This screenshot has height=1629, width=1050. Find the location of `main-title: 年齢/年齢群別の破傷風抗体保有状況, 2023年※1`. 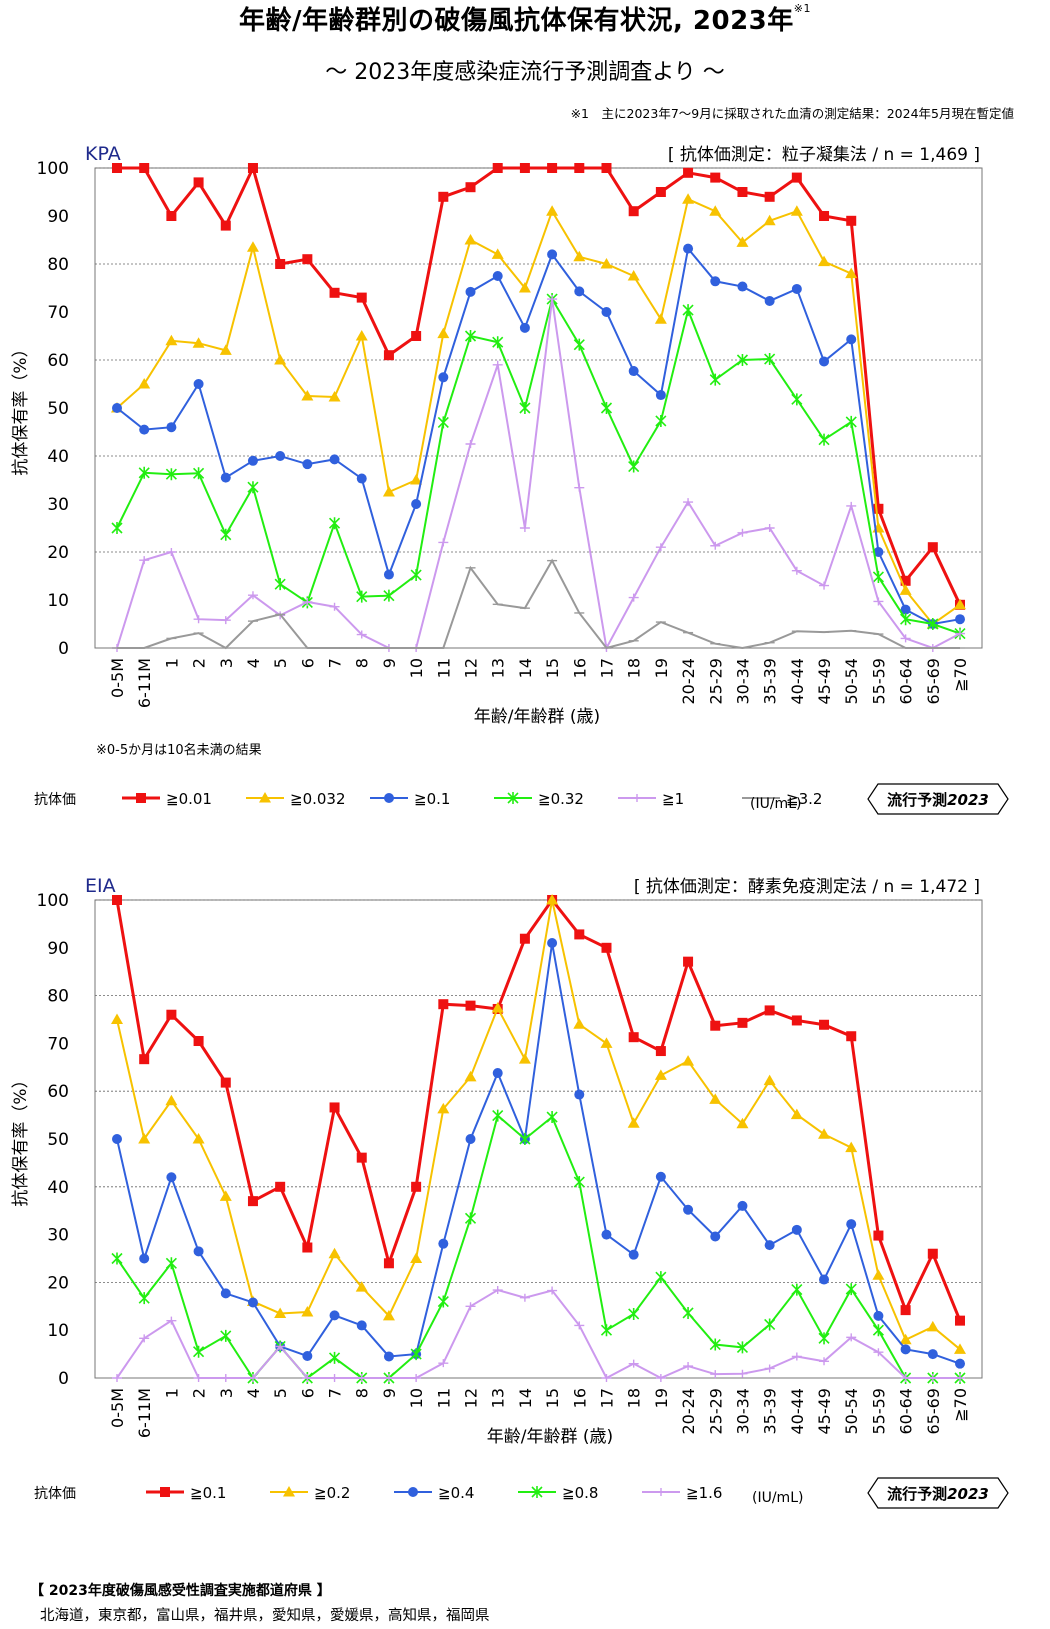

main-title: 年齢/年齢群別の破傷風抗体保有状況, 2023年※1 is located at coordinates (524, 19).